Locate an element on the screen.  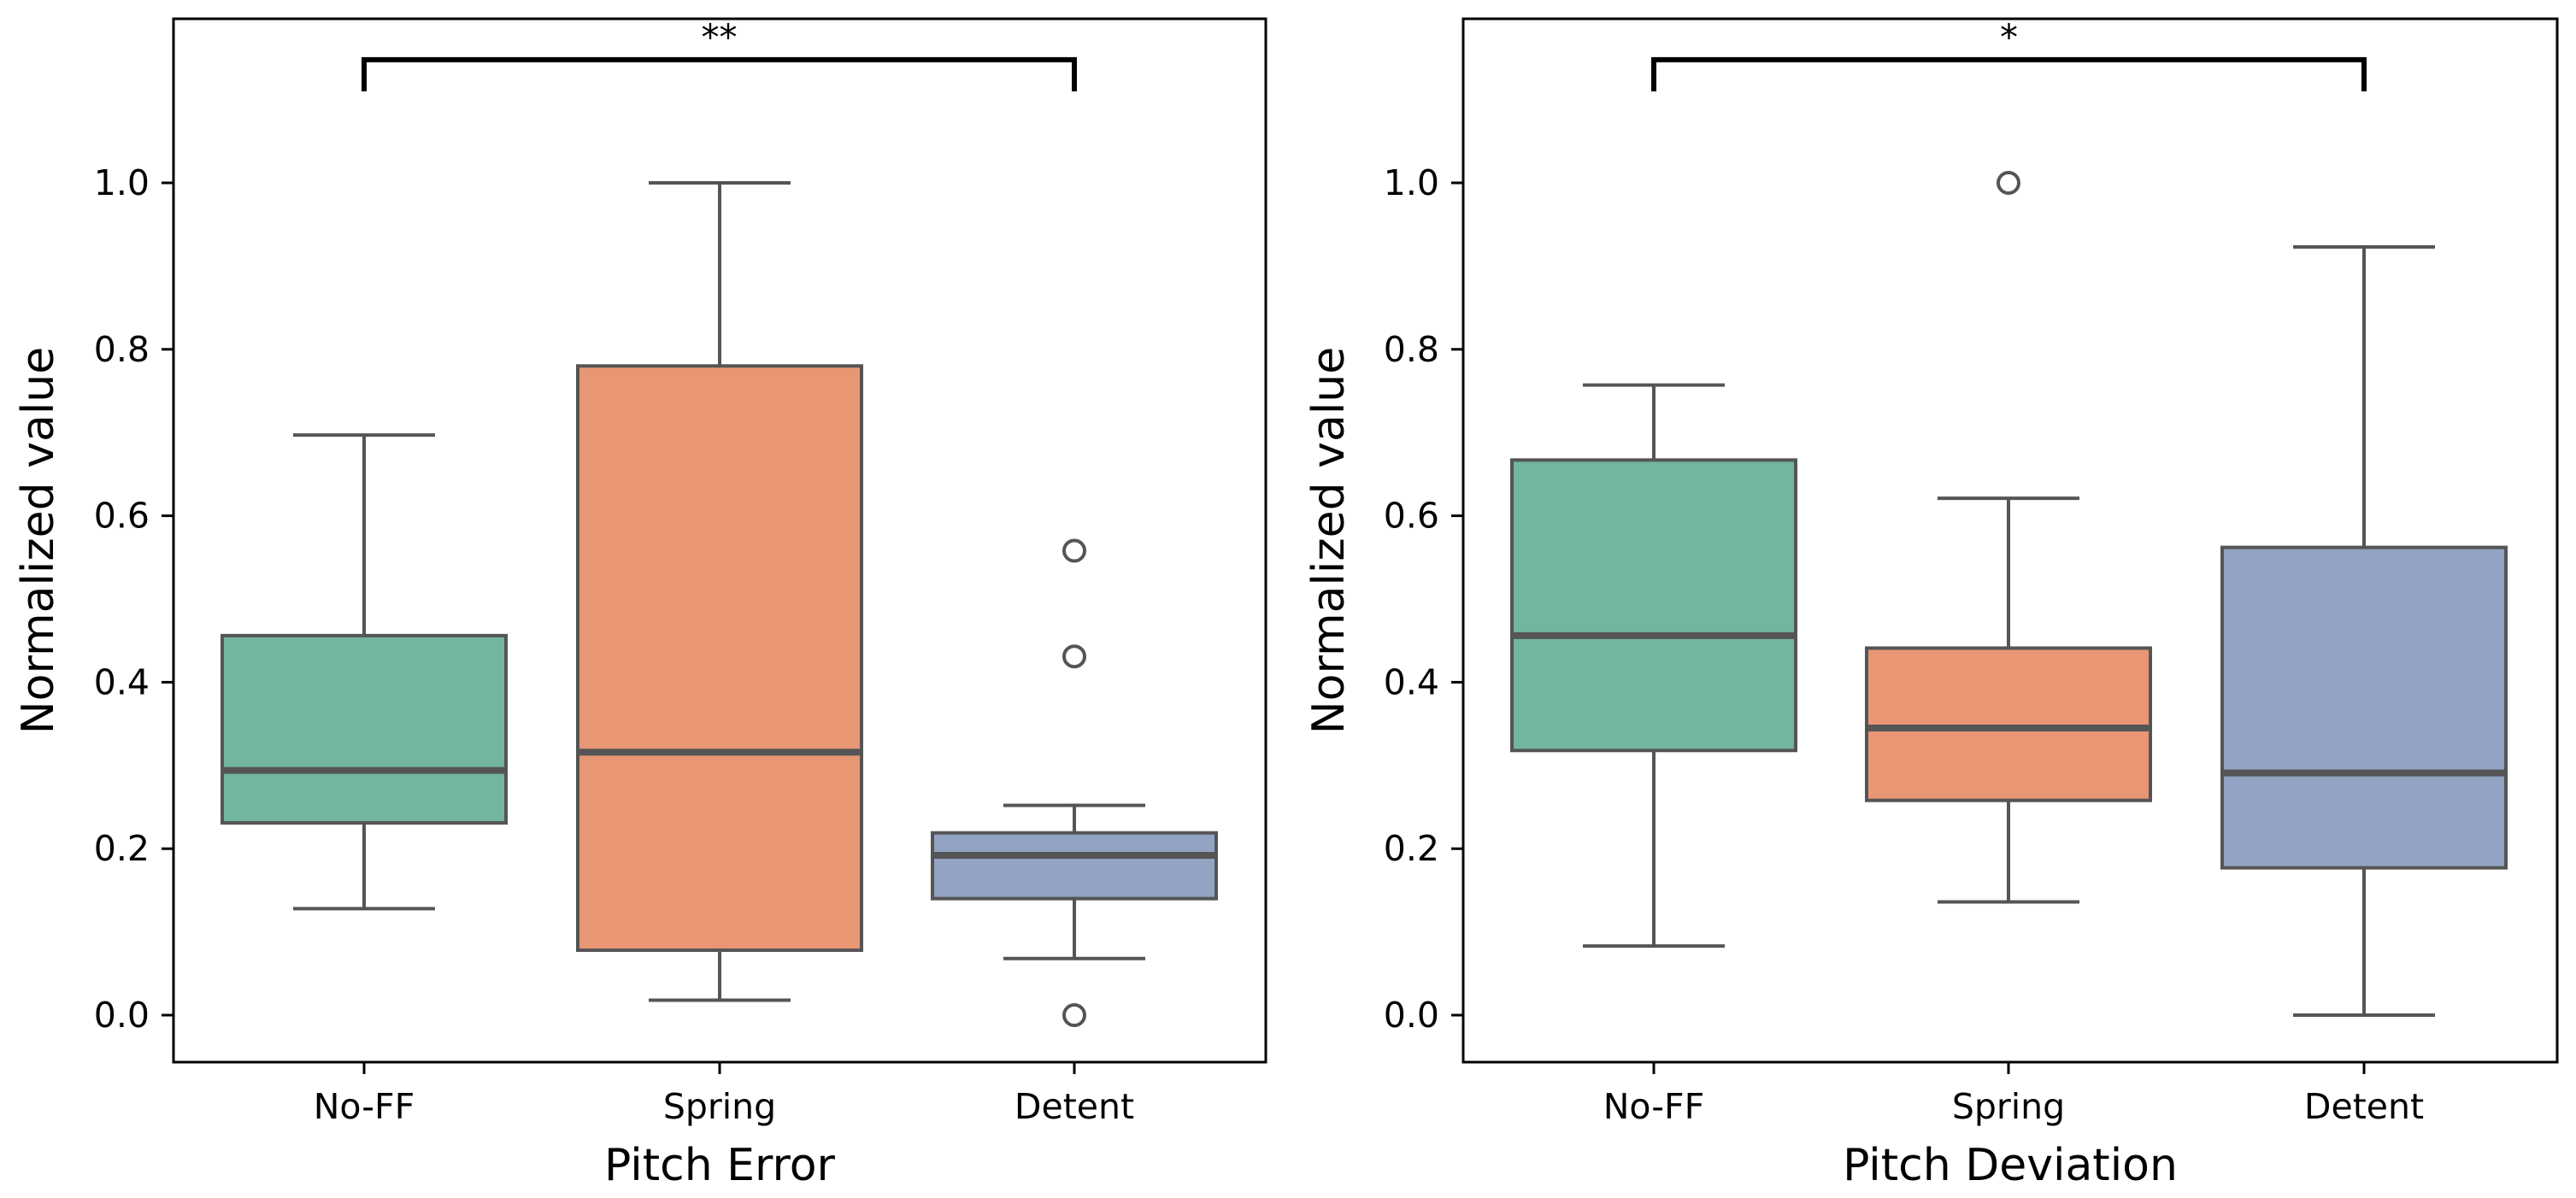
pitch-error-ytick-label: 0.6 is located at coordinates (122, 516).